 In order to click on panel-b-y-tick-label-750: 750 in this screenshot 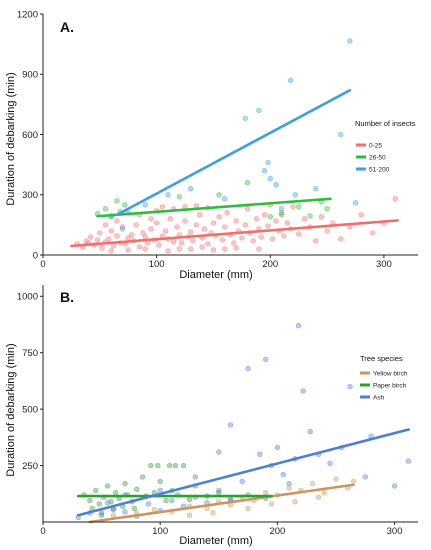, I will do `click(30, 353)`.